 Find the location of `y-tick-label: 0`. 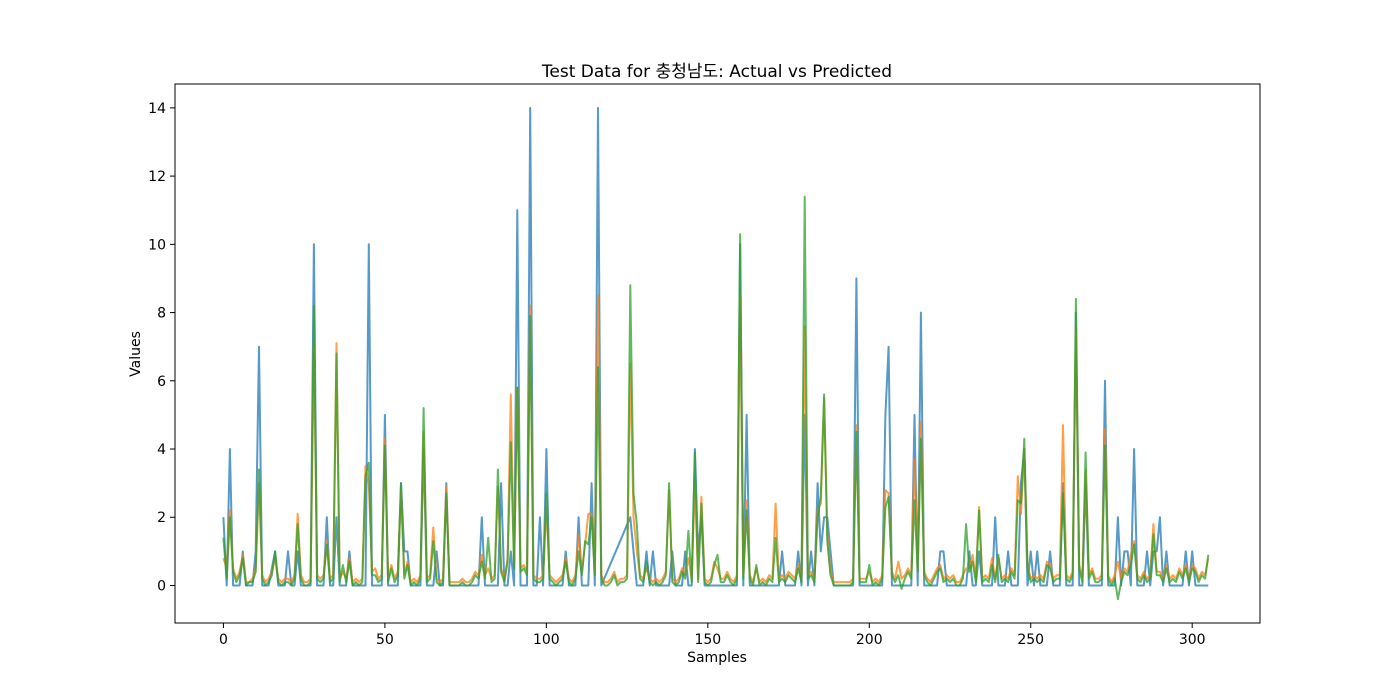

y-tick-label: 0 is located at coordinates (161, 586).